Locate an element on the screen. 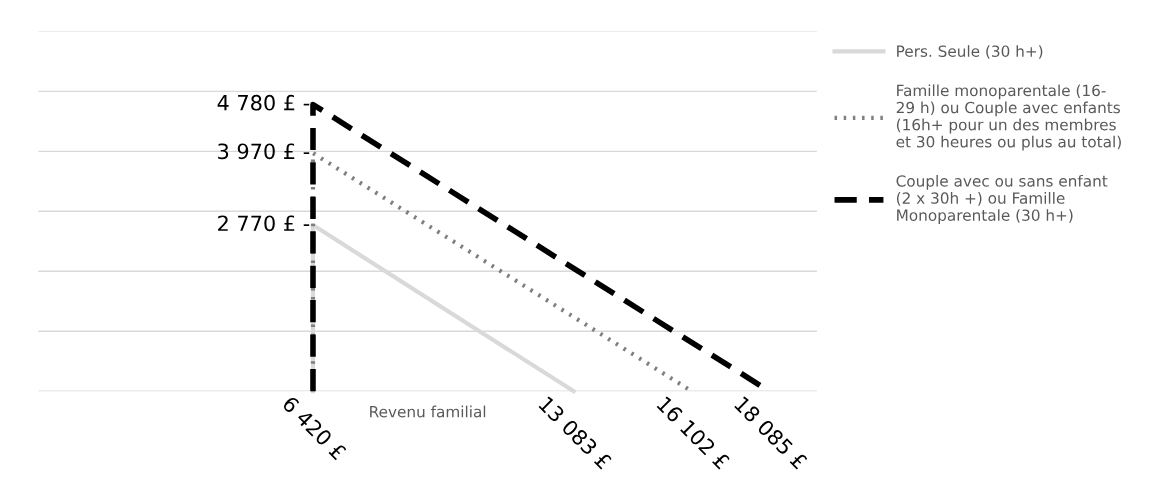 Image resolution: width=1162 pixels, height=483 pixels. legend-label: Pers. Seule (30 h+) is located at coordinates (970, 52).